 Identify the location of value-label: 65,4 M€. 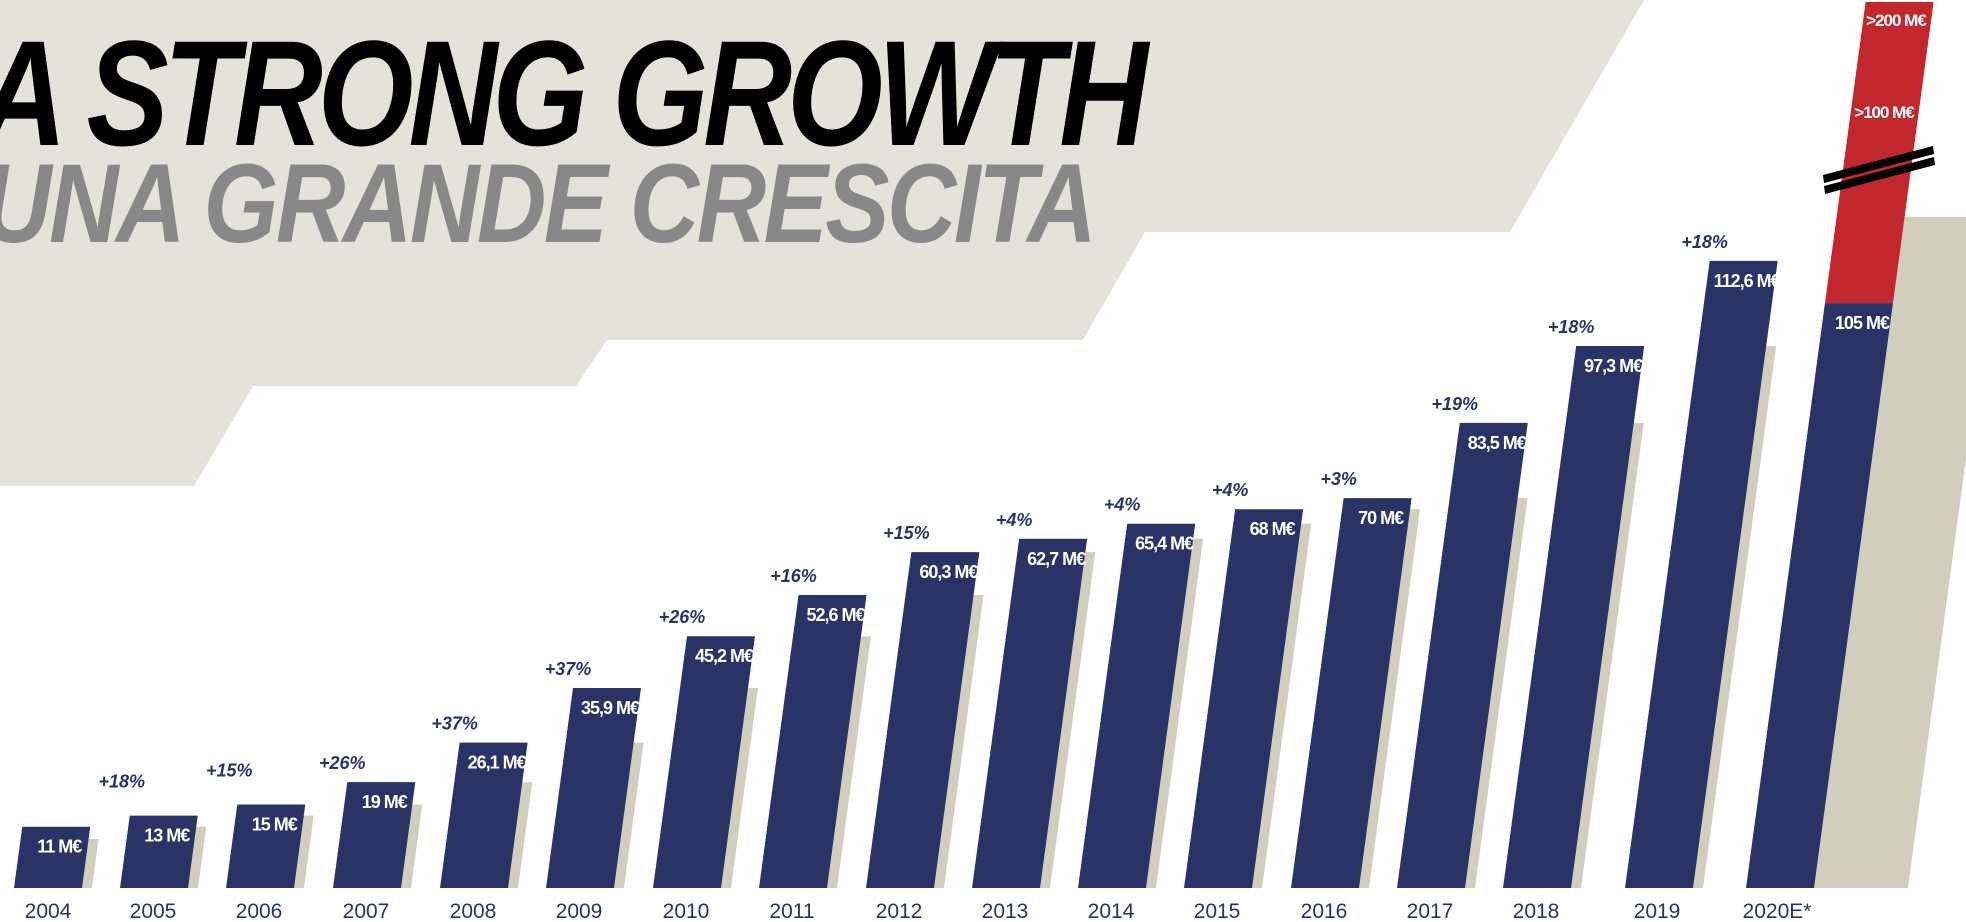
(1164, 544).